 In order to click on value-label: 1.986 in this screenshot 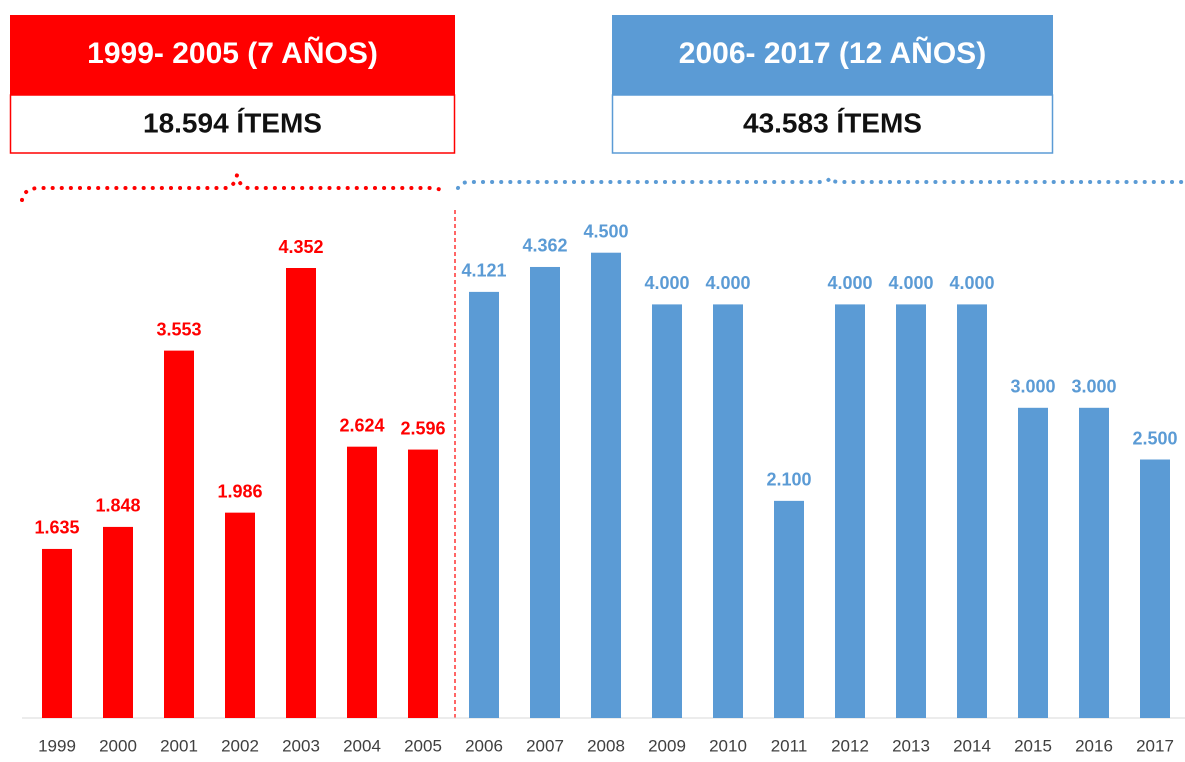, I will do `click(239, 491)`.